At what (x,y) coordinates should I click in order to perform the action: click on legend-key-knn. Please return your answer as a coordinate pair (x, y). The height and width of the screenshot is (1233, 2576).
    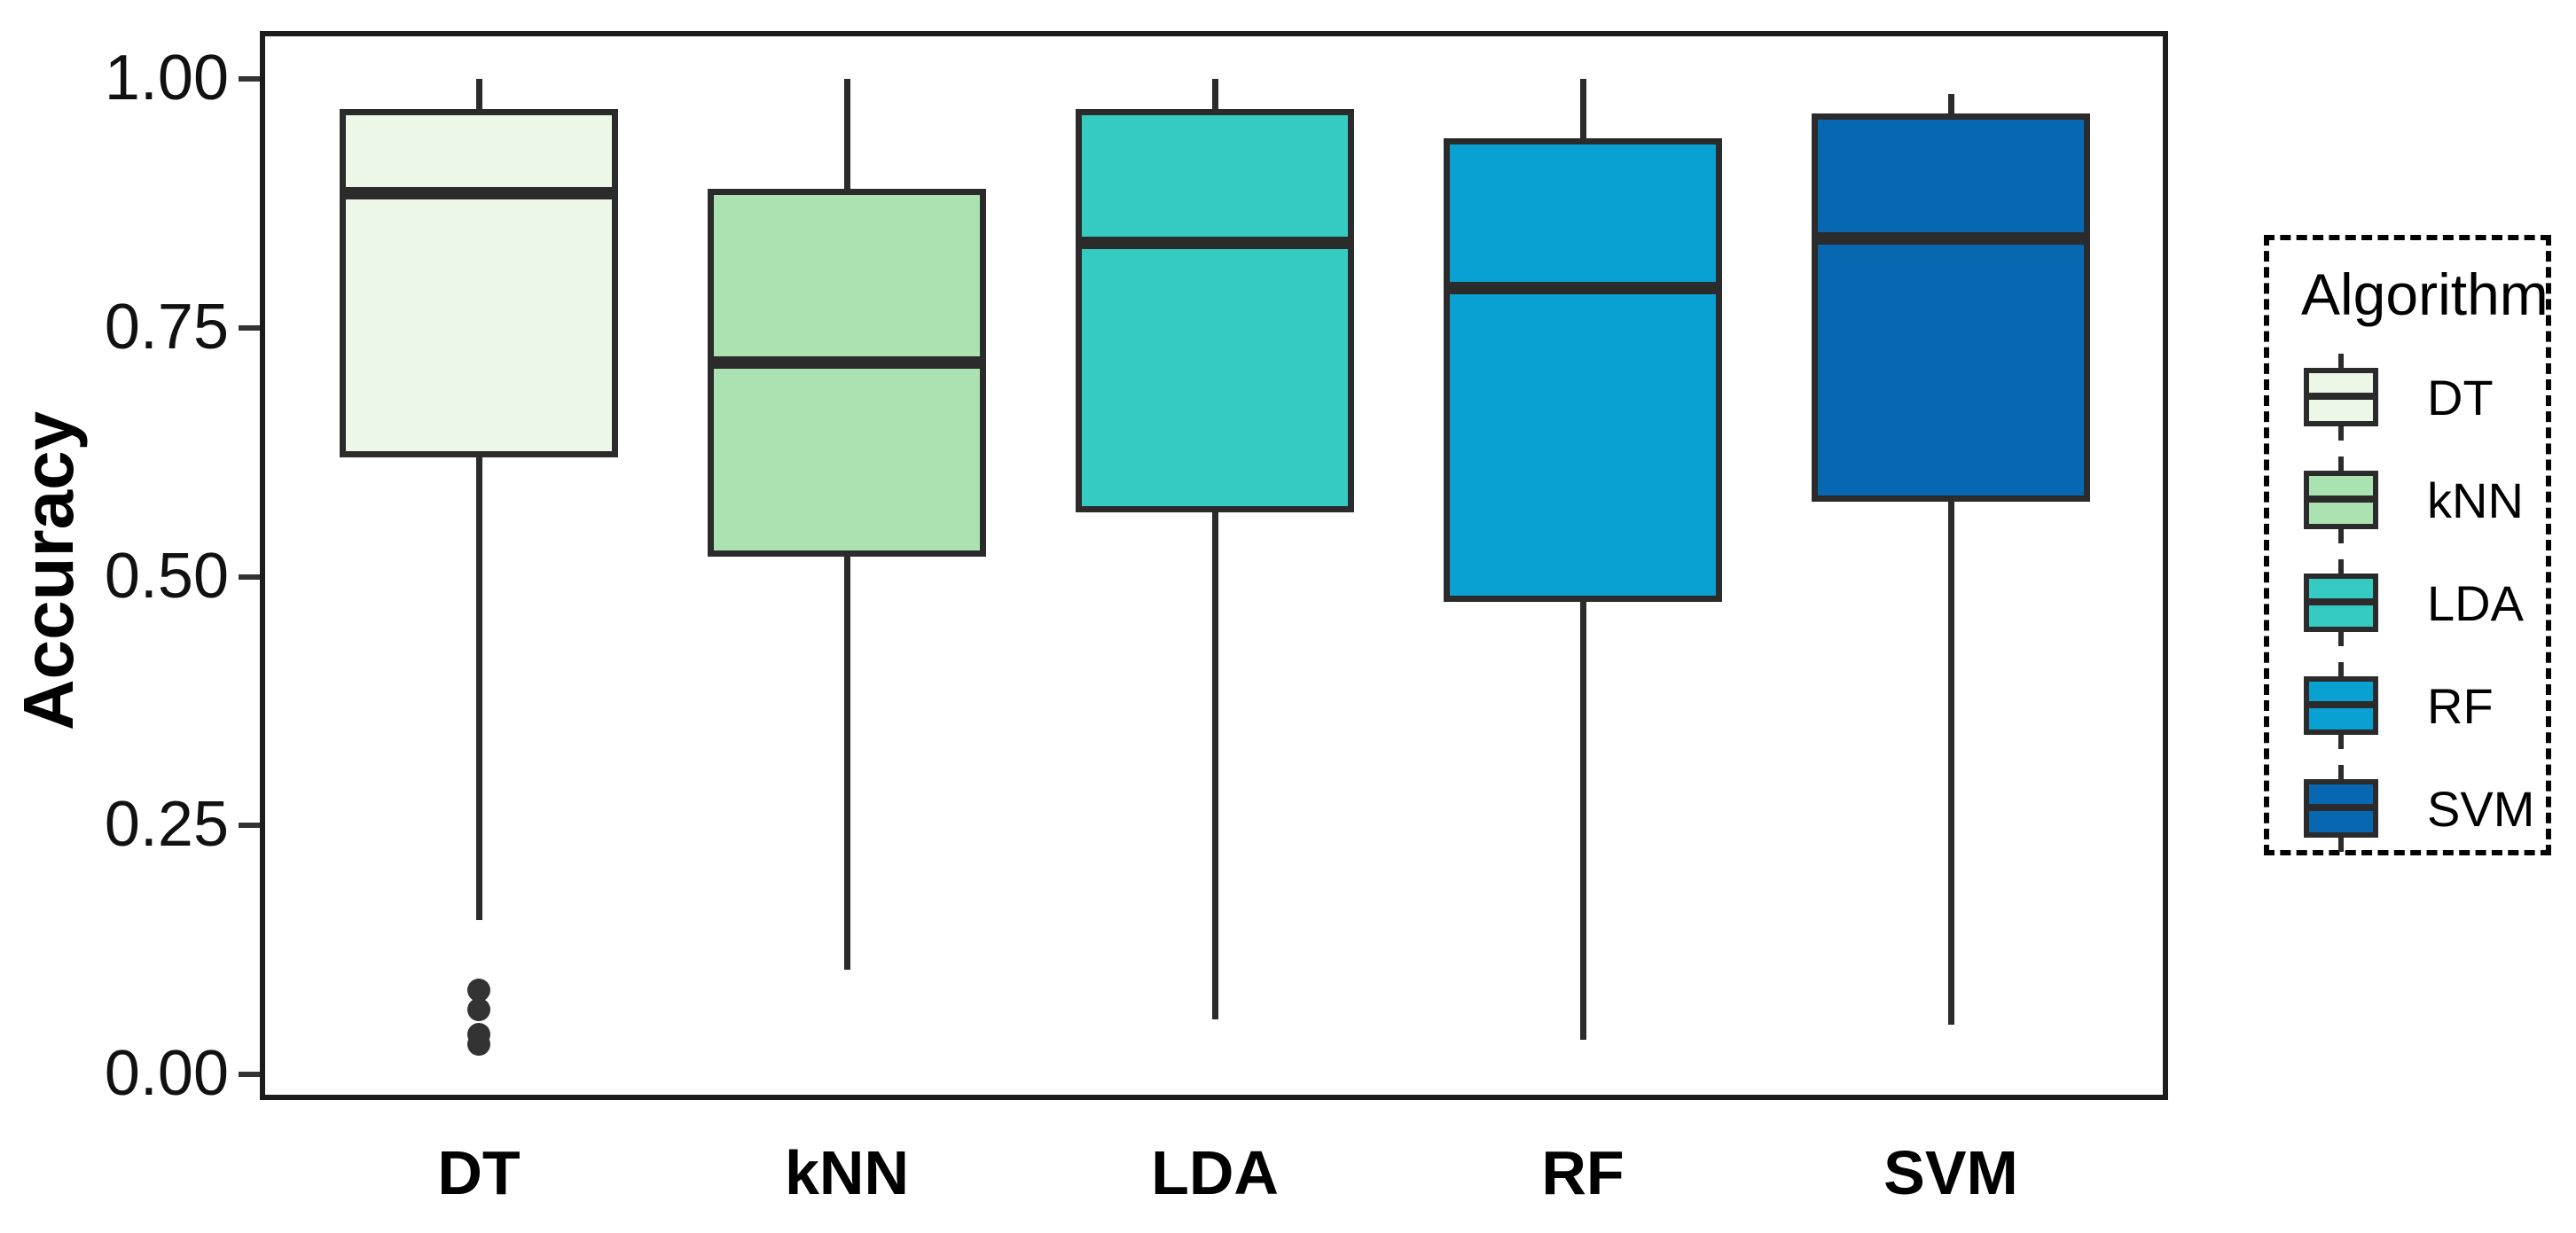
    Looking at the image, I should click on (2341, 501).